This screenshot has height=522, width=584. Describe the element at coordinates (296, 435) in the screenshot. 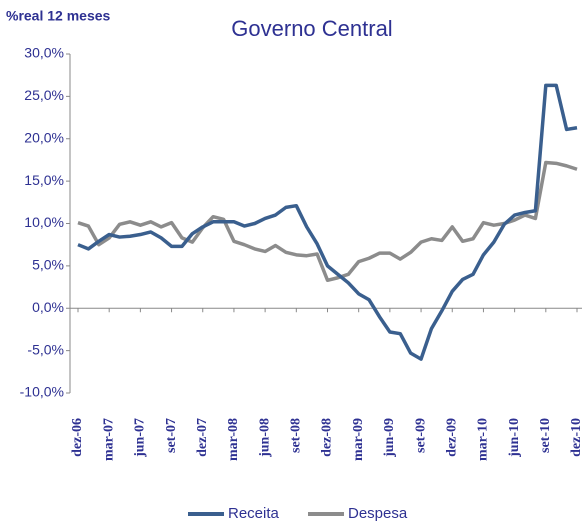

I see `x-tick-label: set-08` at that location.